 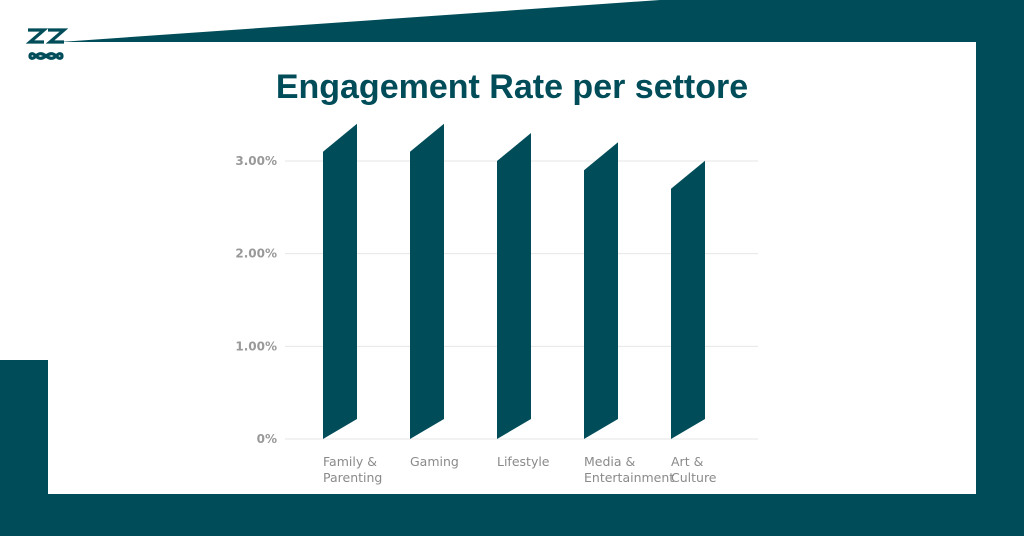 What do you see at coordinates (350, 461) in the screenshot?
I see `x-category-label: Family &` at bounding box center [350, 461].